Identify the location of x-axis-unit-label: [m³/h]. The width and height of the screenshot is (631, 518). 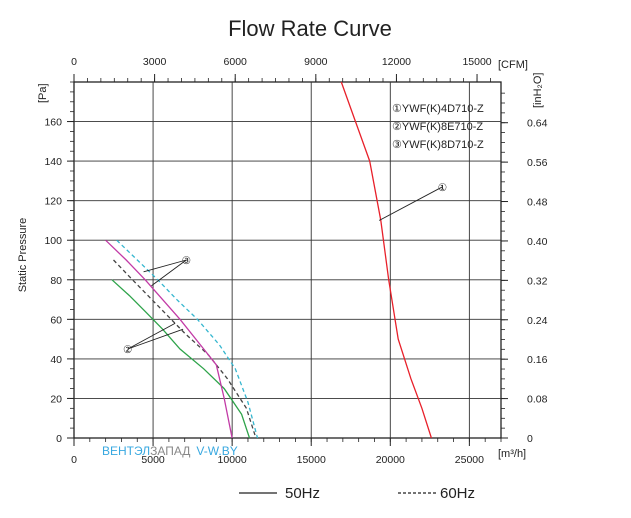
(512, 454).